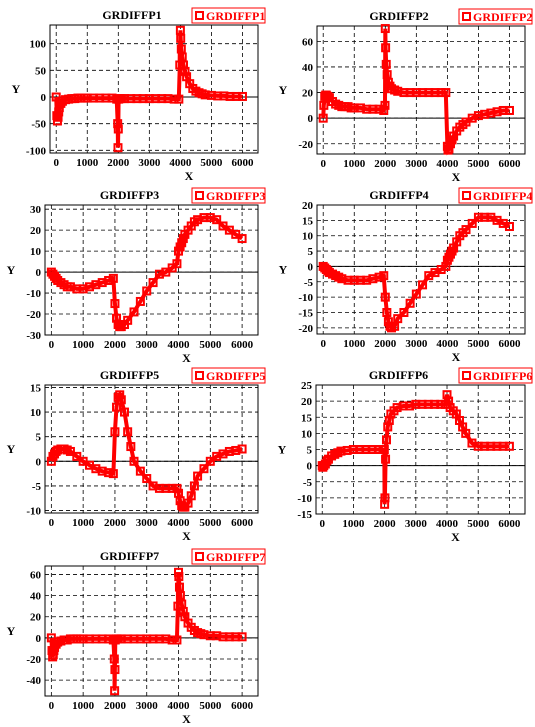  I want to click on legend: GRDIFFP3, so click(228, 195).